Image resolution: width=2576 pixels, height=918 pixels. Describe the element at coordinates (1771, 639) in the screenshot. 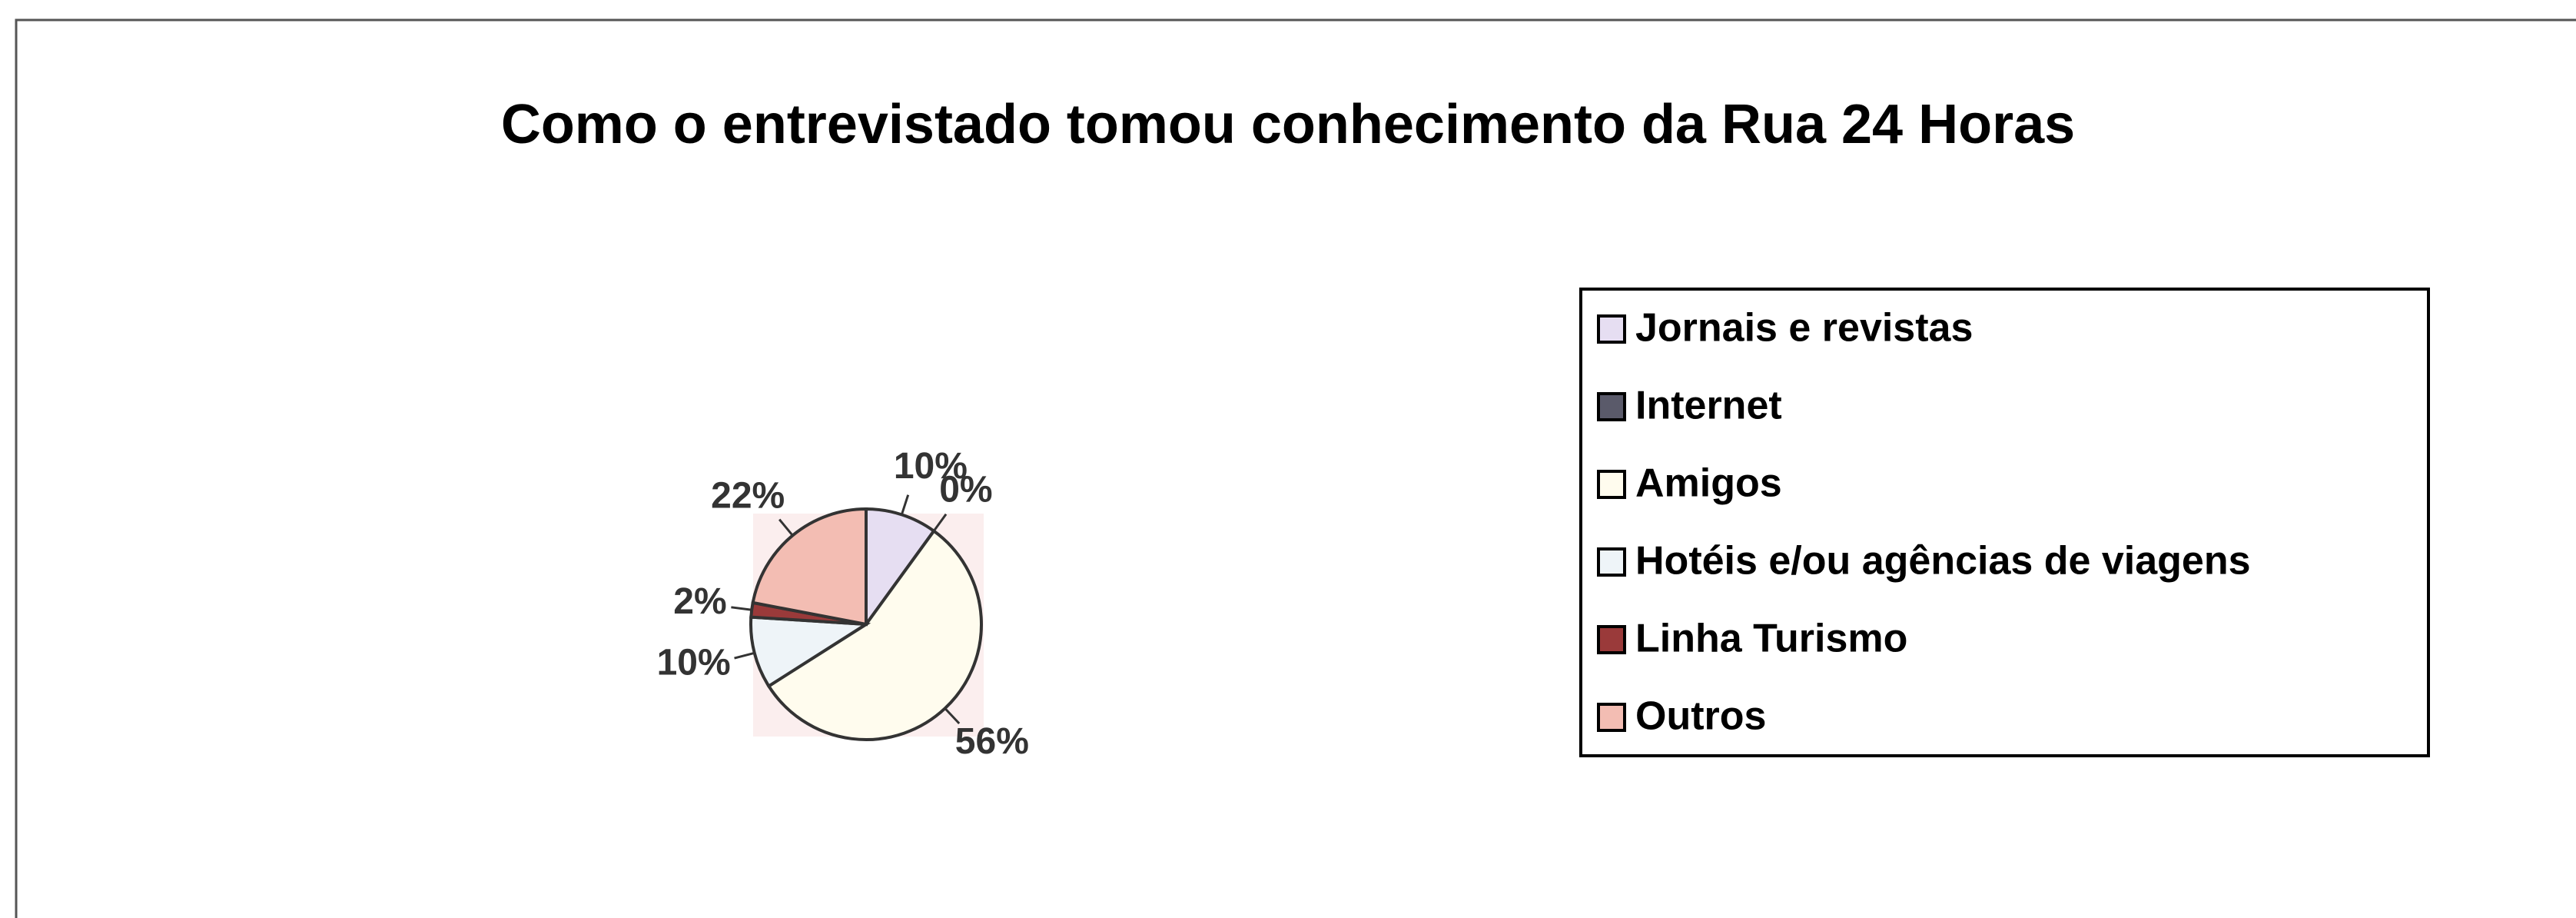

I see `legend-label: Linha Turismo` at that location.